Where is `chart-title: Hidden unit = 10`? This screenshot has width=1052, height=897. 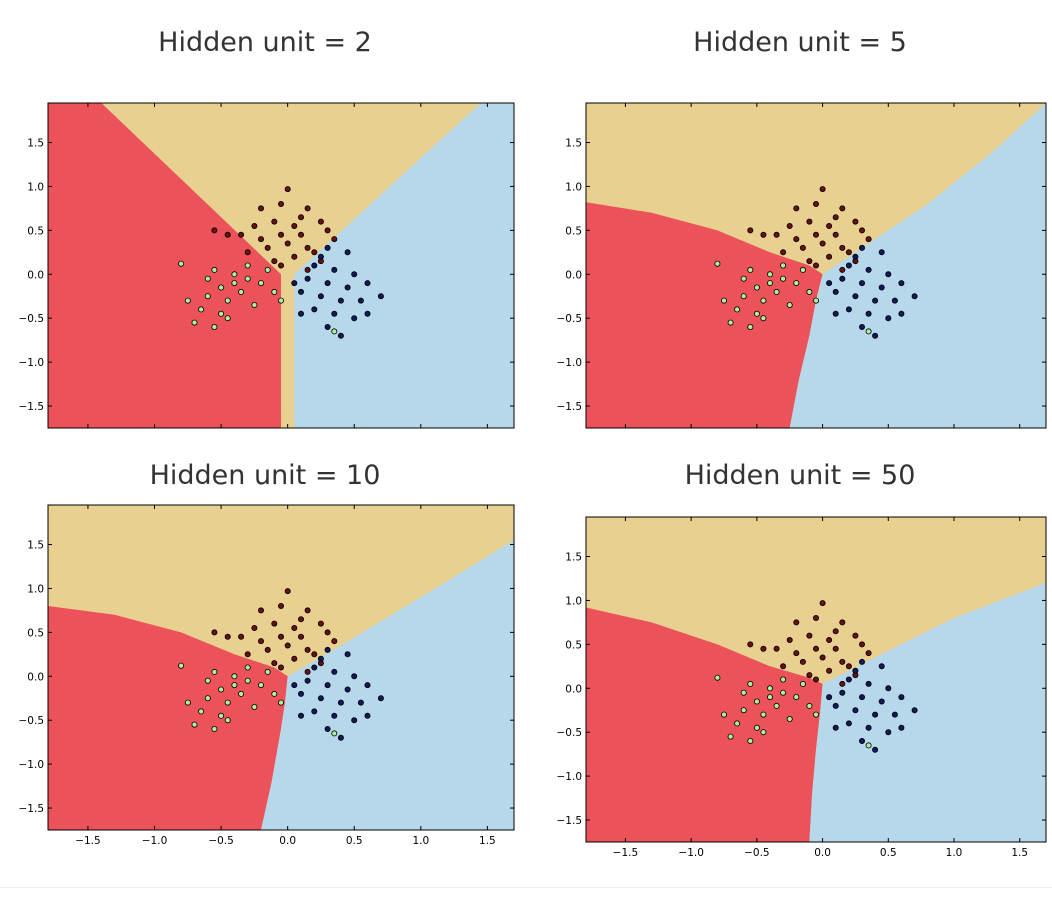
chart-title: Hidden unit = 10 is located at coordinates (265, 475).